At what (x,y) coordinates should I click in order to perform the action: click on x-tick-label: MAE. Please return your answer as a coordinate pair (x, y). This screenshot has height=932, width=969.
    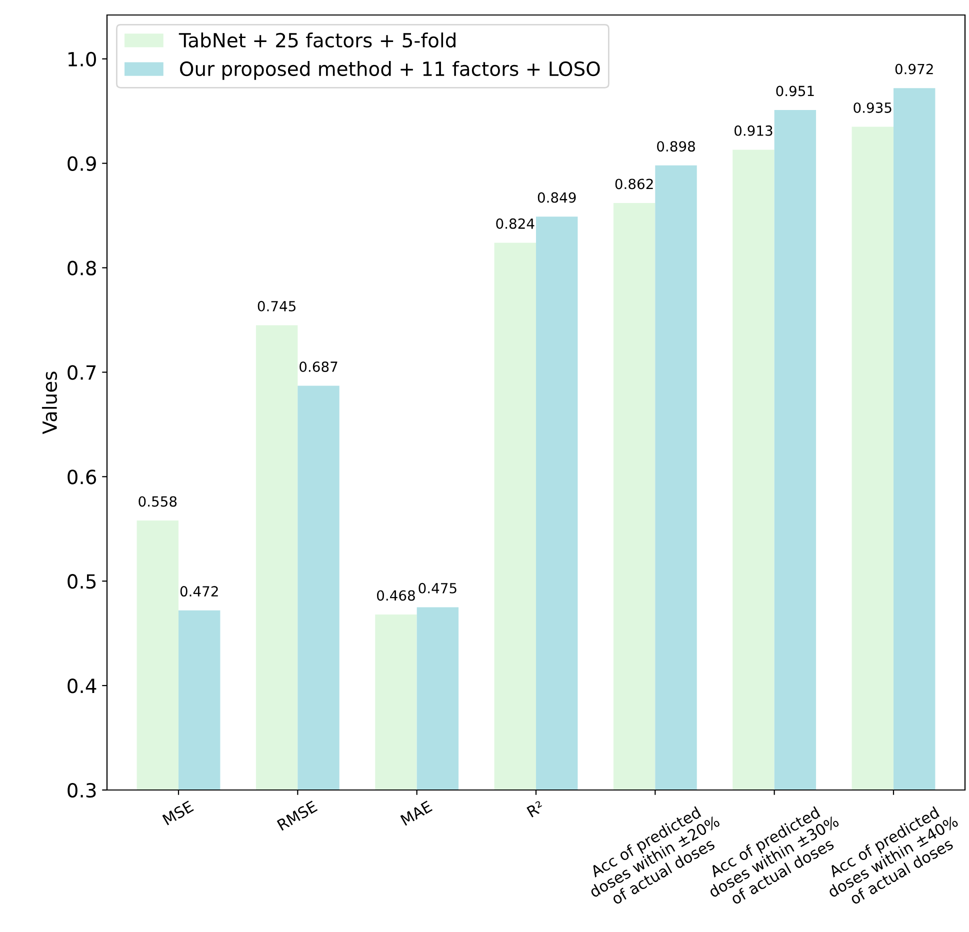
    Looking at the image, I should click on (416, 813).